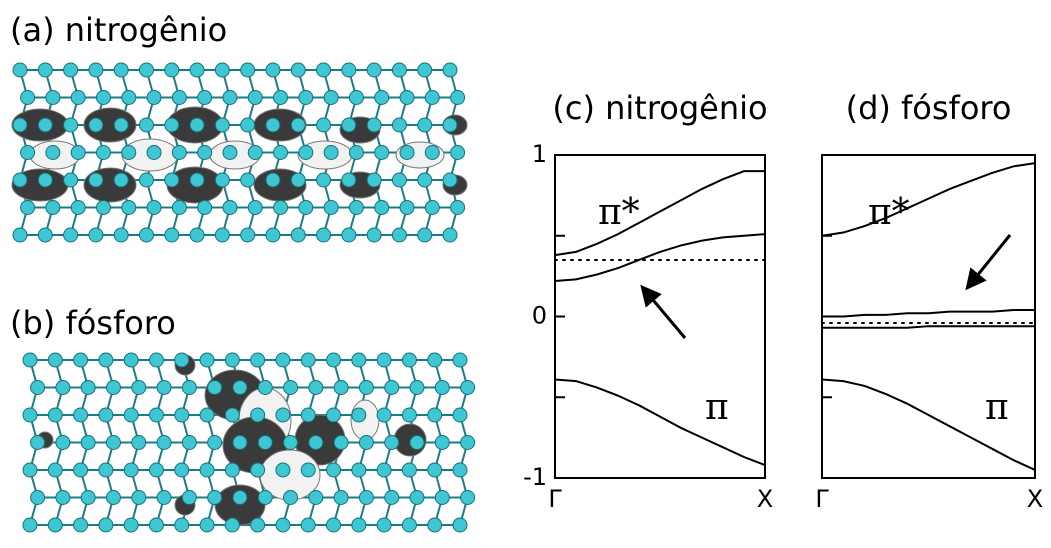  What do you see at coordinates (997, 407) in the screenshot?
I see `annotation: π` at bounding box center [997, 407].